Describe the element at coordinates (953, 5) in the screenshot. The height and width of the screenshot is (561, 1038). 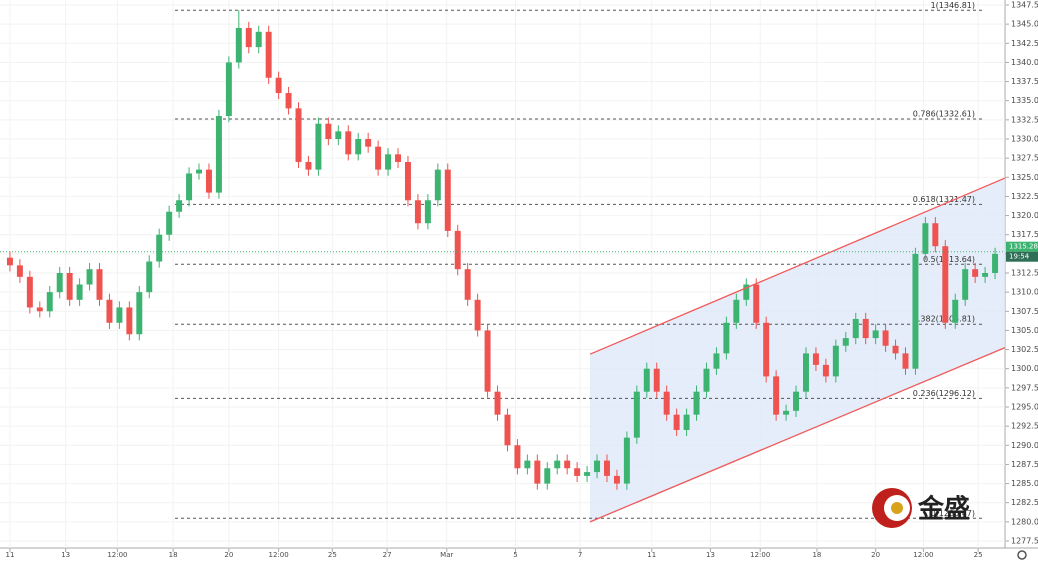
I see `fib-label: 1(1346.81)` at that location.